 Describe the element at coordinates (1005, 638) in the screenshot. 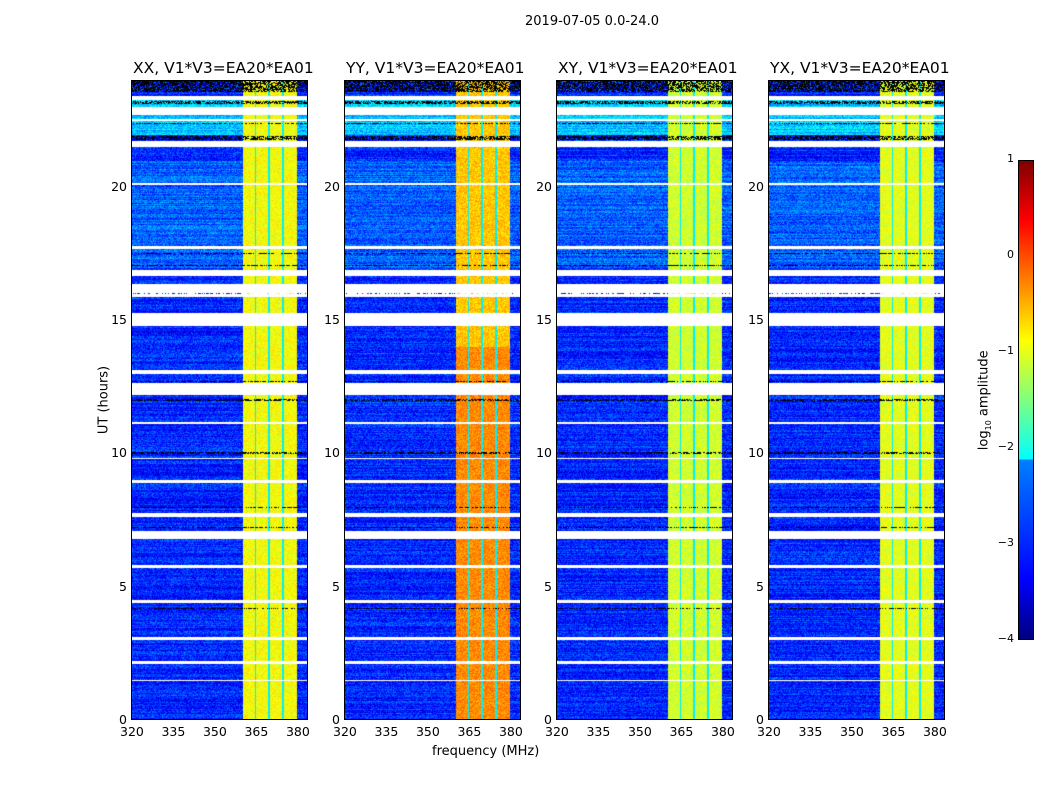

I see `colorbar-tick-label: −4` at that location.